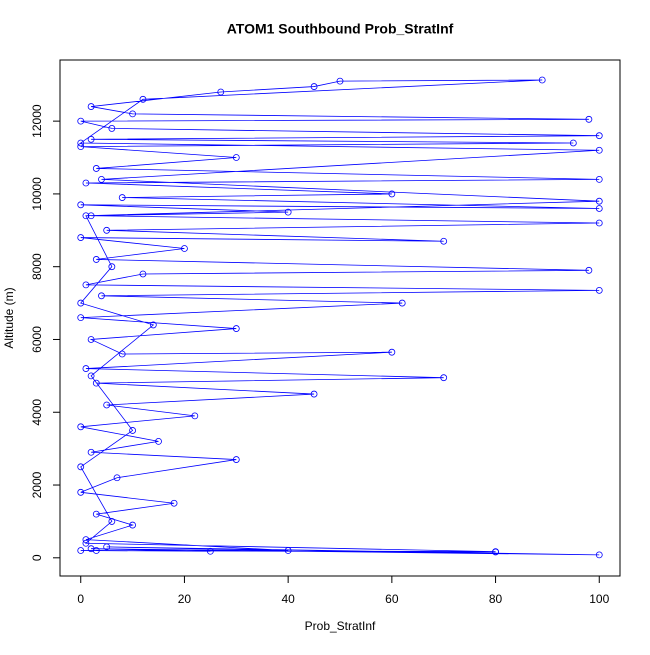 The width and height of the screenshot is (650, 655). Describe the element at coordinates (288, 599) in the screenshot. I see `x-tick-label: 40` at that location.